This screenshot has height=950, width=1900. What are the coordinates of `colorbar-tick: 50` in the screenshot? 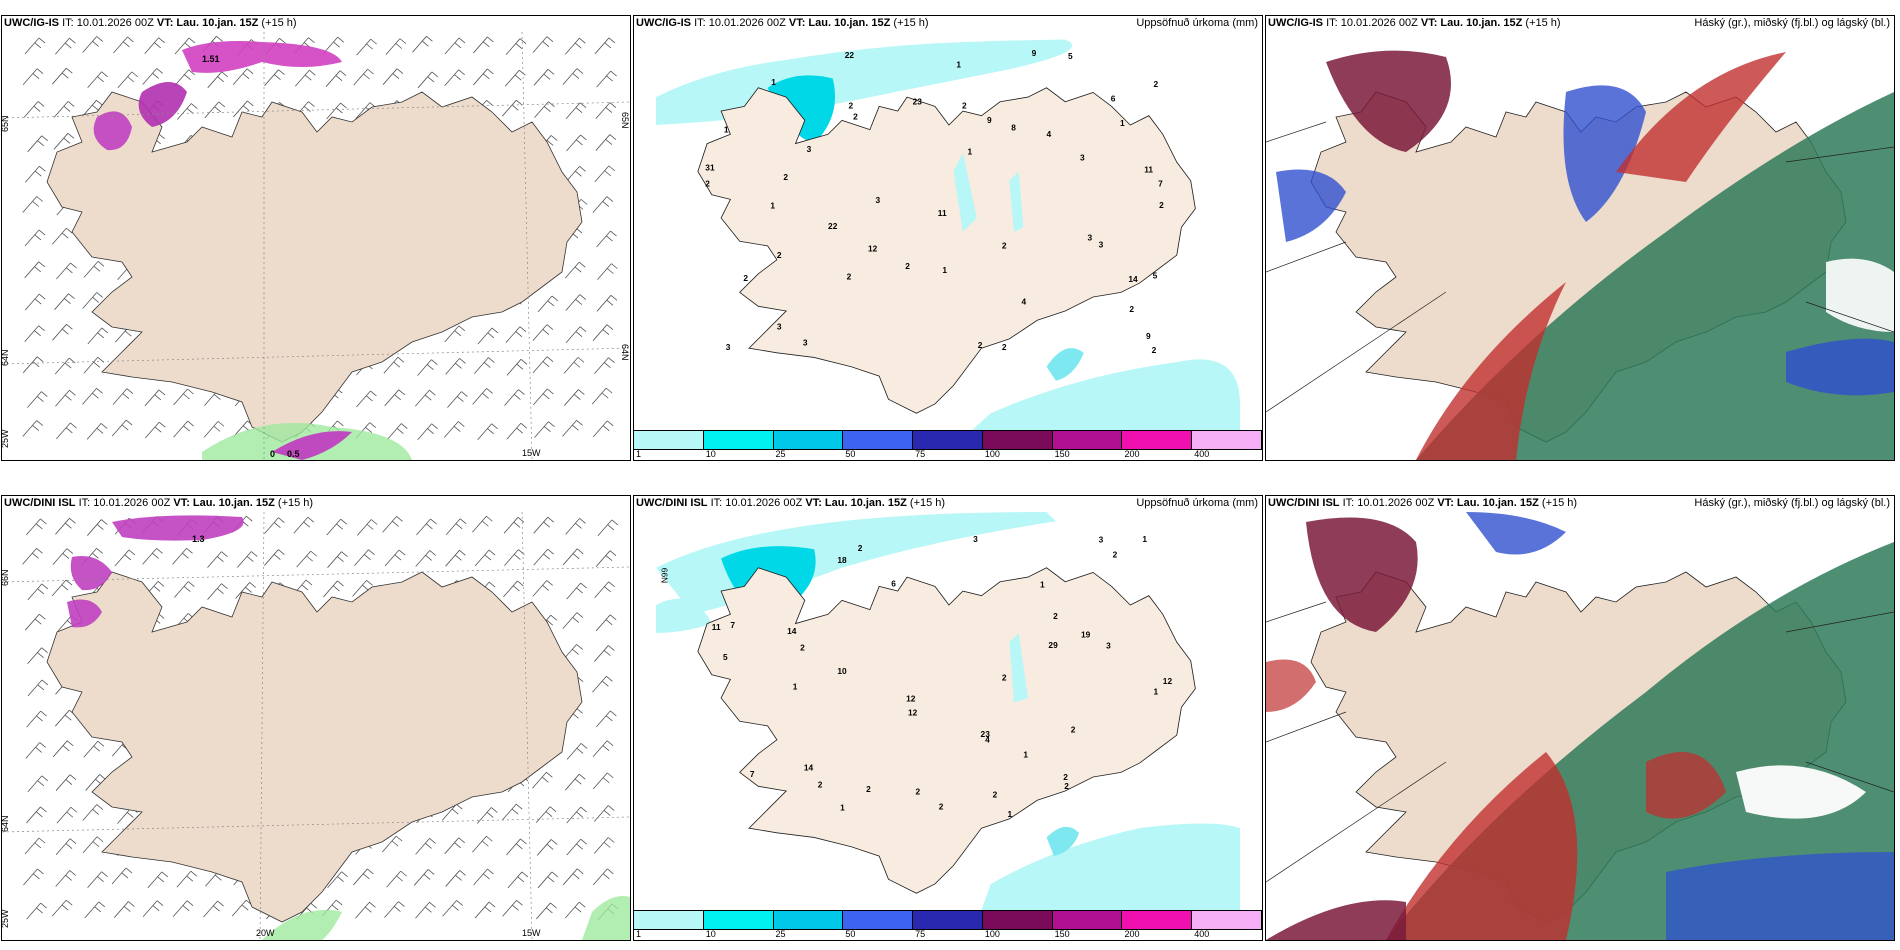 It's located at (850, 454).